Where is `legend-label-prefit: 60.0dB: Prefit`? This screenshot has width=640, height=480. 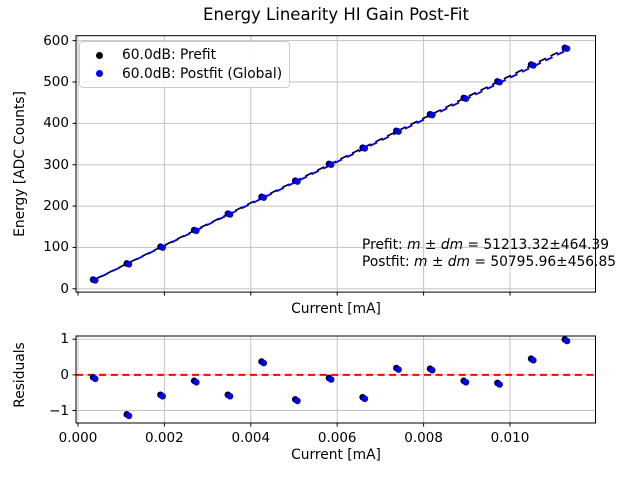
legend-label-prefit: 60.0dB: Prefit is located at coordinates (169, 55).